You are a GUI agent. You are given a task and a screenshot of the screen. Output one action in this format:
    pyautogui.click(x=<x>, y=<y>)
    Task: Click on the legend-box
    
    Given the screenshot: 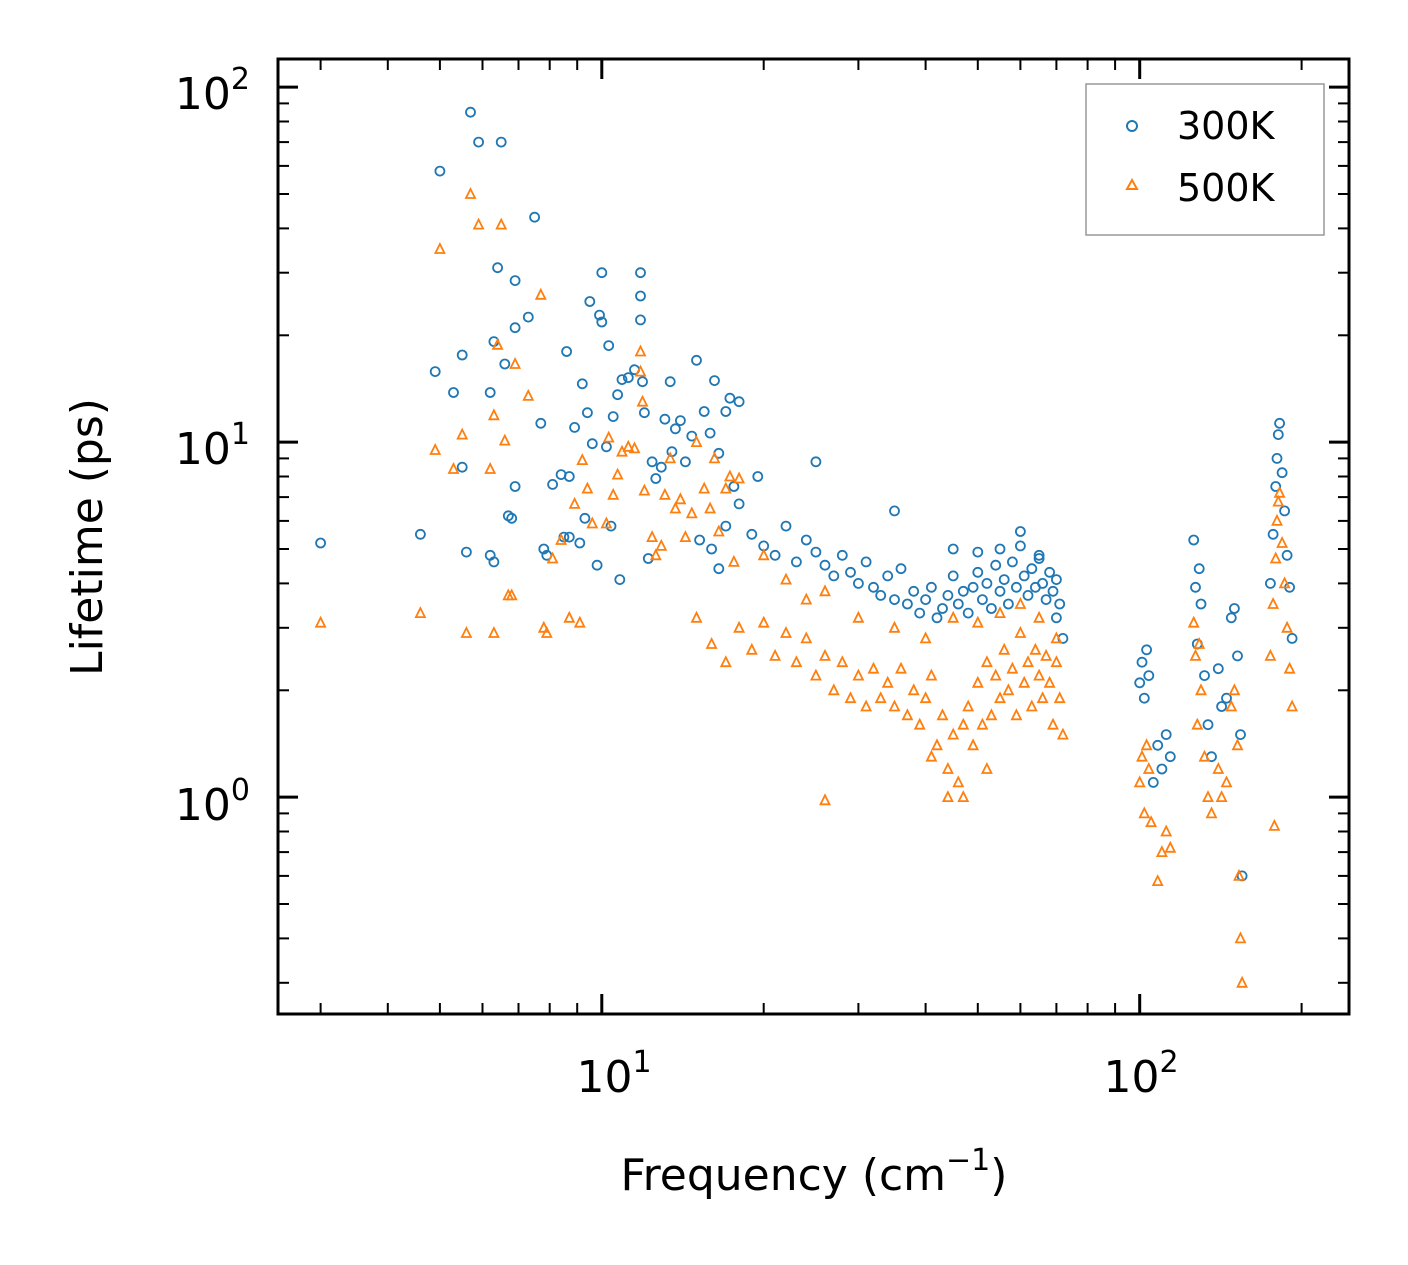 What is the action you would take?
    pyautogui.click(x=1205, y=159)
    